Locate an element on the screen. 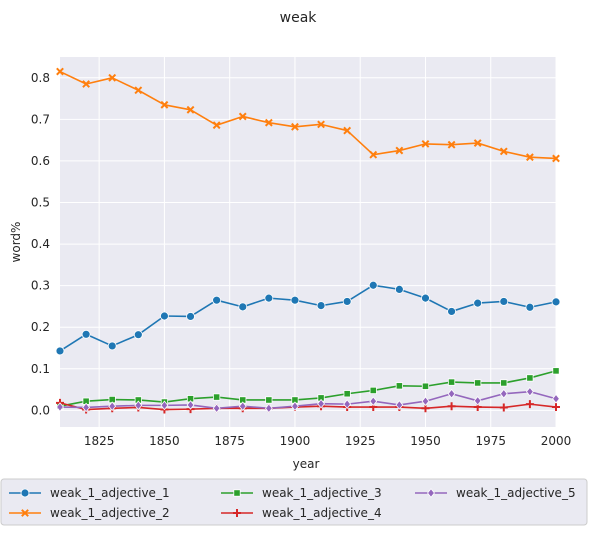 Image resolution: width=597 pixels, height=537 pixels. x-tick-label: 1900 is located at coordinates (295, 441).